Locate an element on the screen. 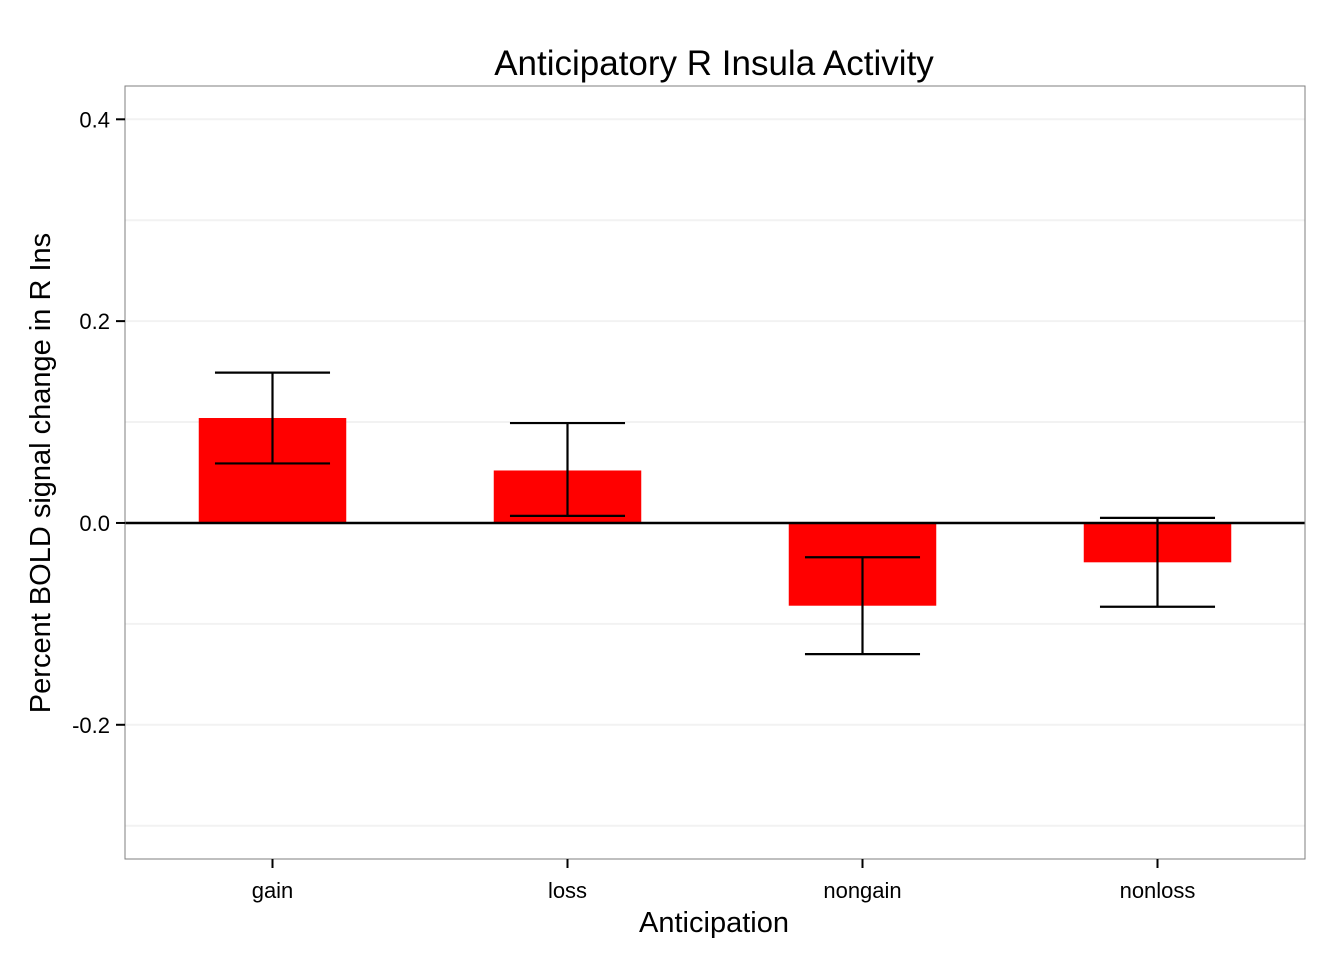 This screenshot has height=965, width=1344. errorbar-nonloss is located at coordinates (1157, 562).